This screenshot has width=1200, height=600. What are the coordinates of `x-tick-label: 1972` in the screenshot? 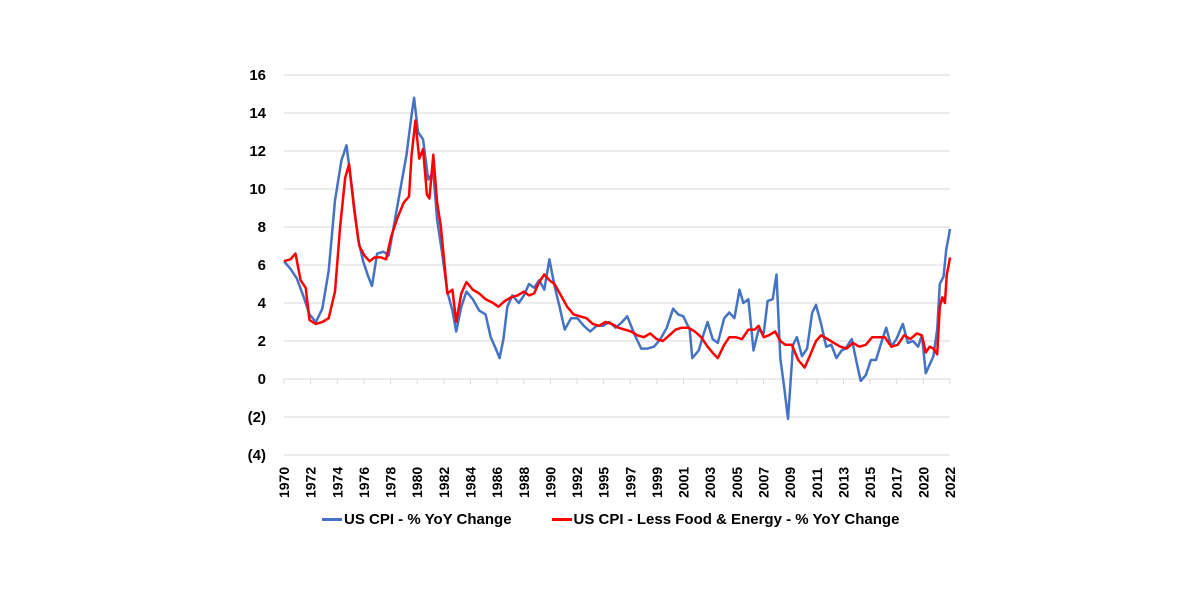 It's located at (311, 482).